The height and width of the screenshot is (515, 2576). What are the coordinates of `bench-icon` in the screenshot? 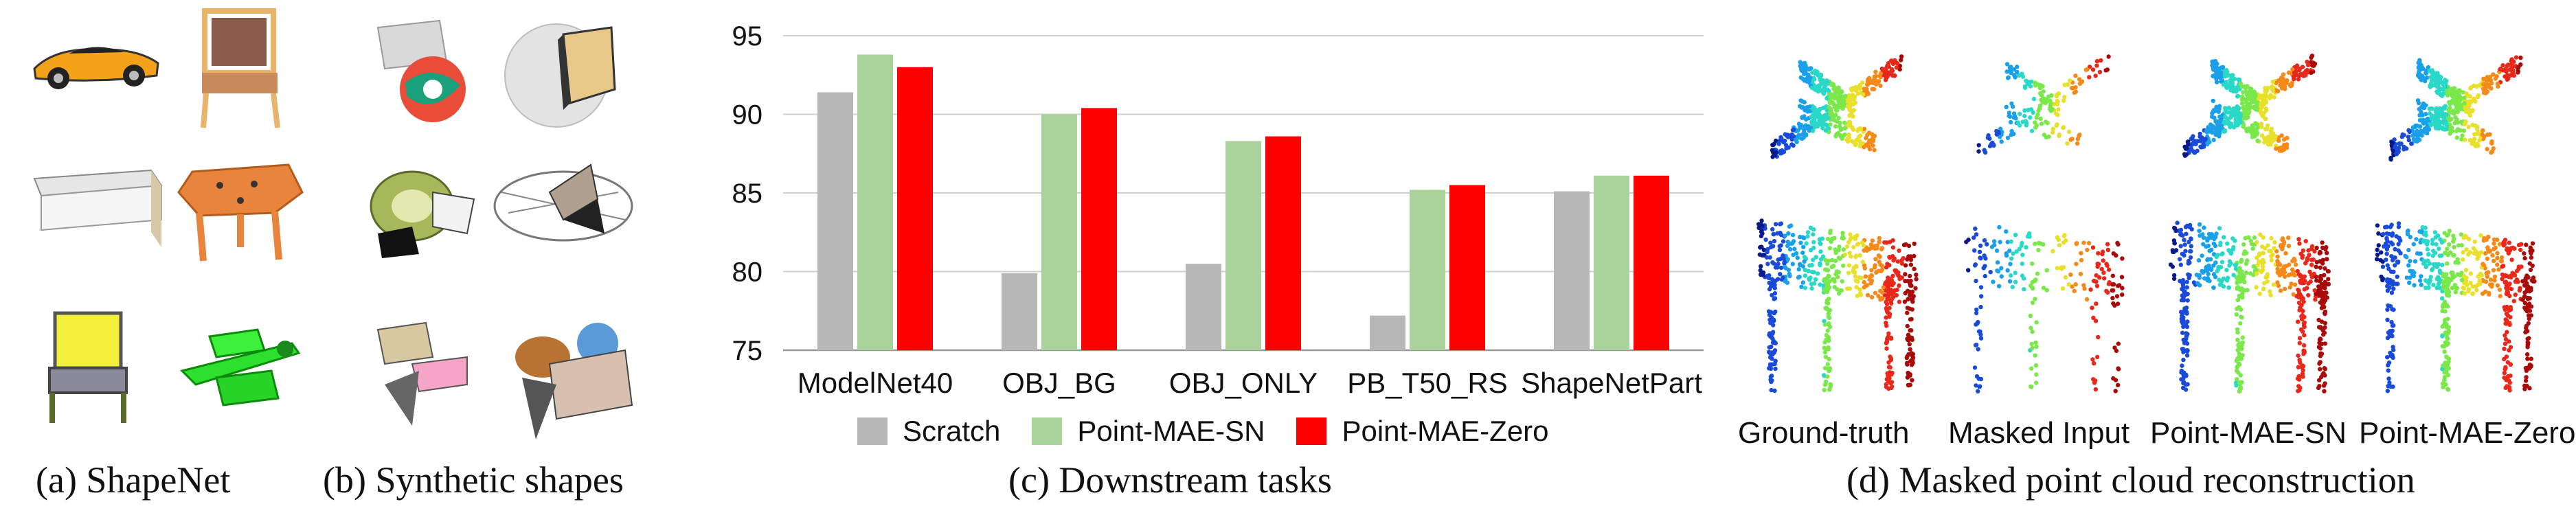 It's located at (98, 208).